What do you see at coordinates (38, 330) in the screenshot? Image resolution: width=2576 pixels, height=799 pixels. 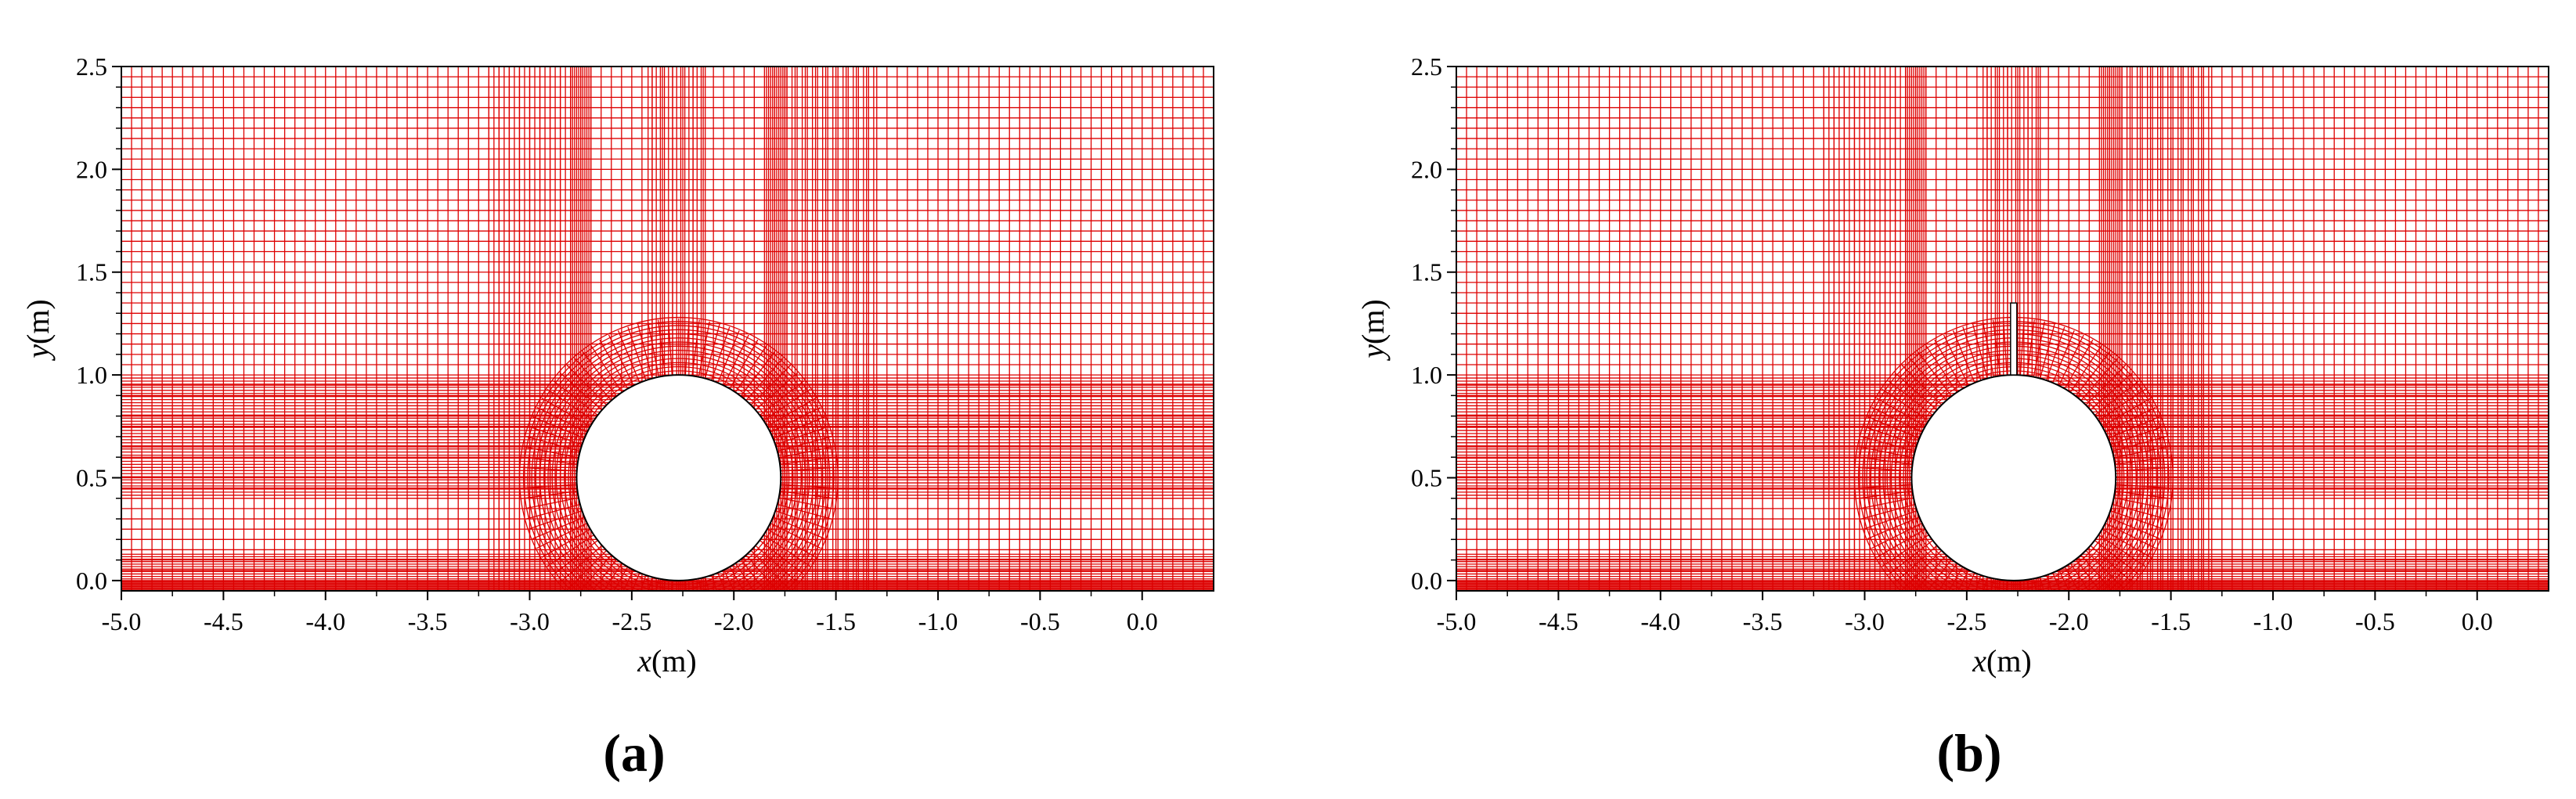 I see `y-axis-label-a: y(m)` at bounding box center [38, 330].